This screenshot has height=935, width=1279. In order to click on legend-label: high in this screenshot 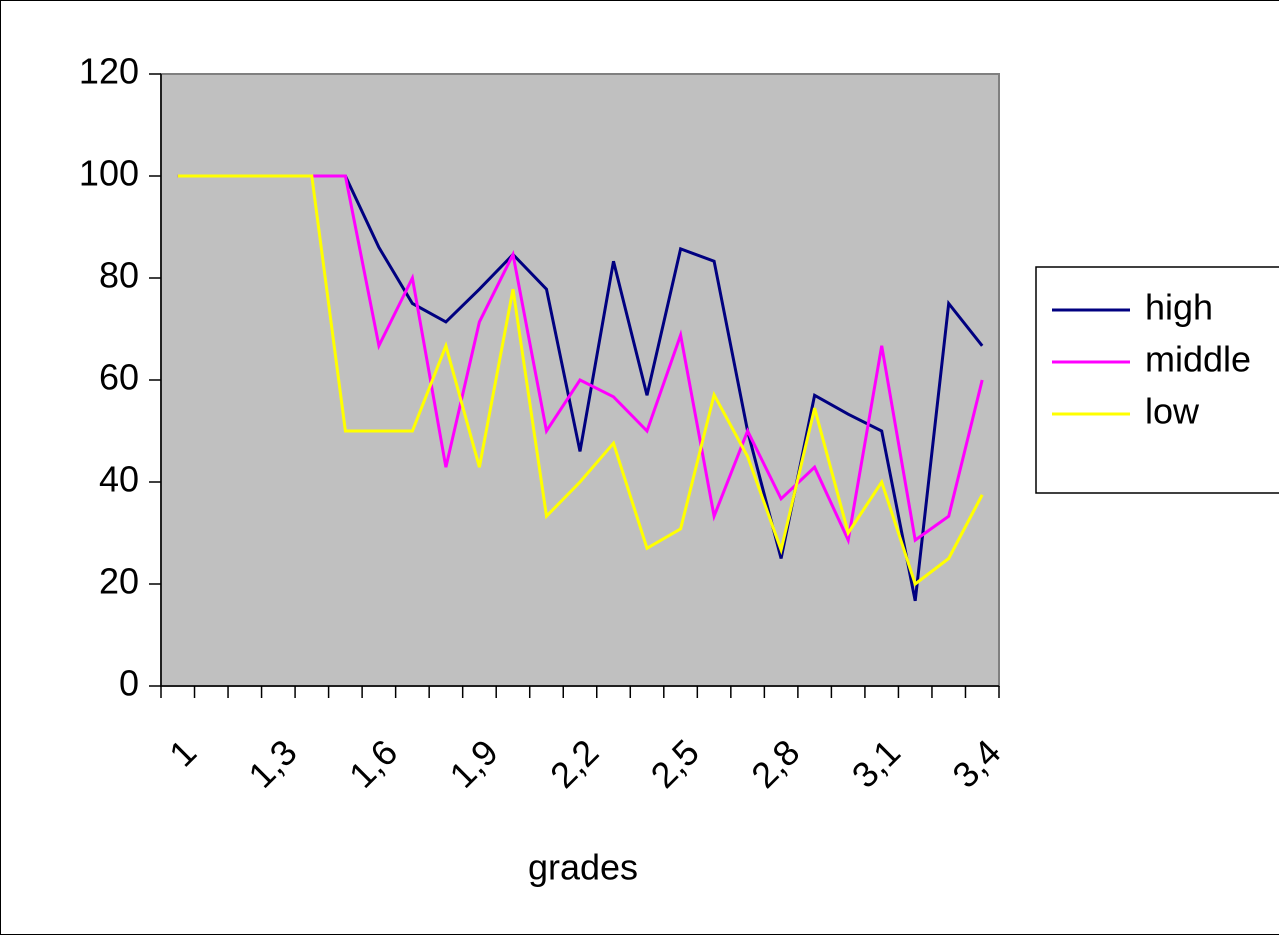, I will do `click(1179, 307)`.